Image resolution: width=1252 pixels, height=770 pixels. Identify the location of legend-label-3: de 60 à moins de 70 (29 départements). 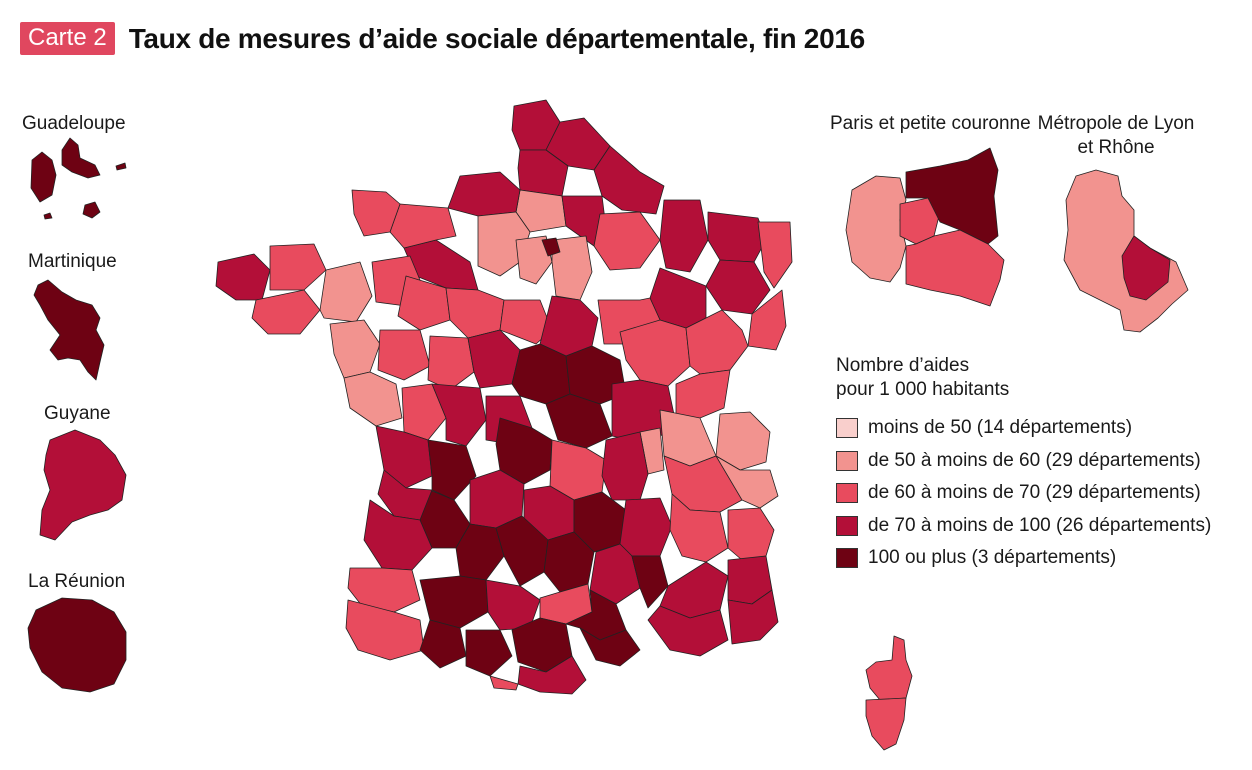
(1034, 493).